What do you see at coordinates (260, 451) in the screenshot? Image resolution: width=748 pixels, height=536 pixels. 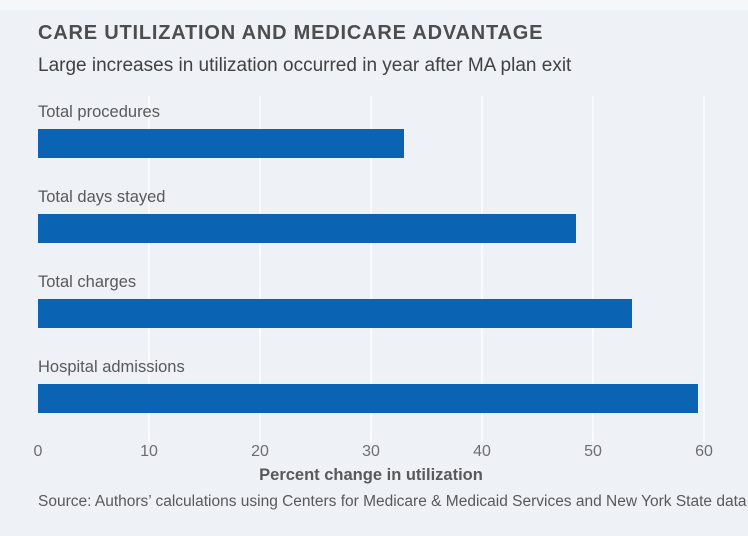 I see `x-tick-label: 20` at bounding box center [260, 451].